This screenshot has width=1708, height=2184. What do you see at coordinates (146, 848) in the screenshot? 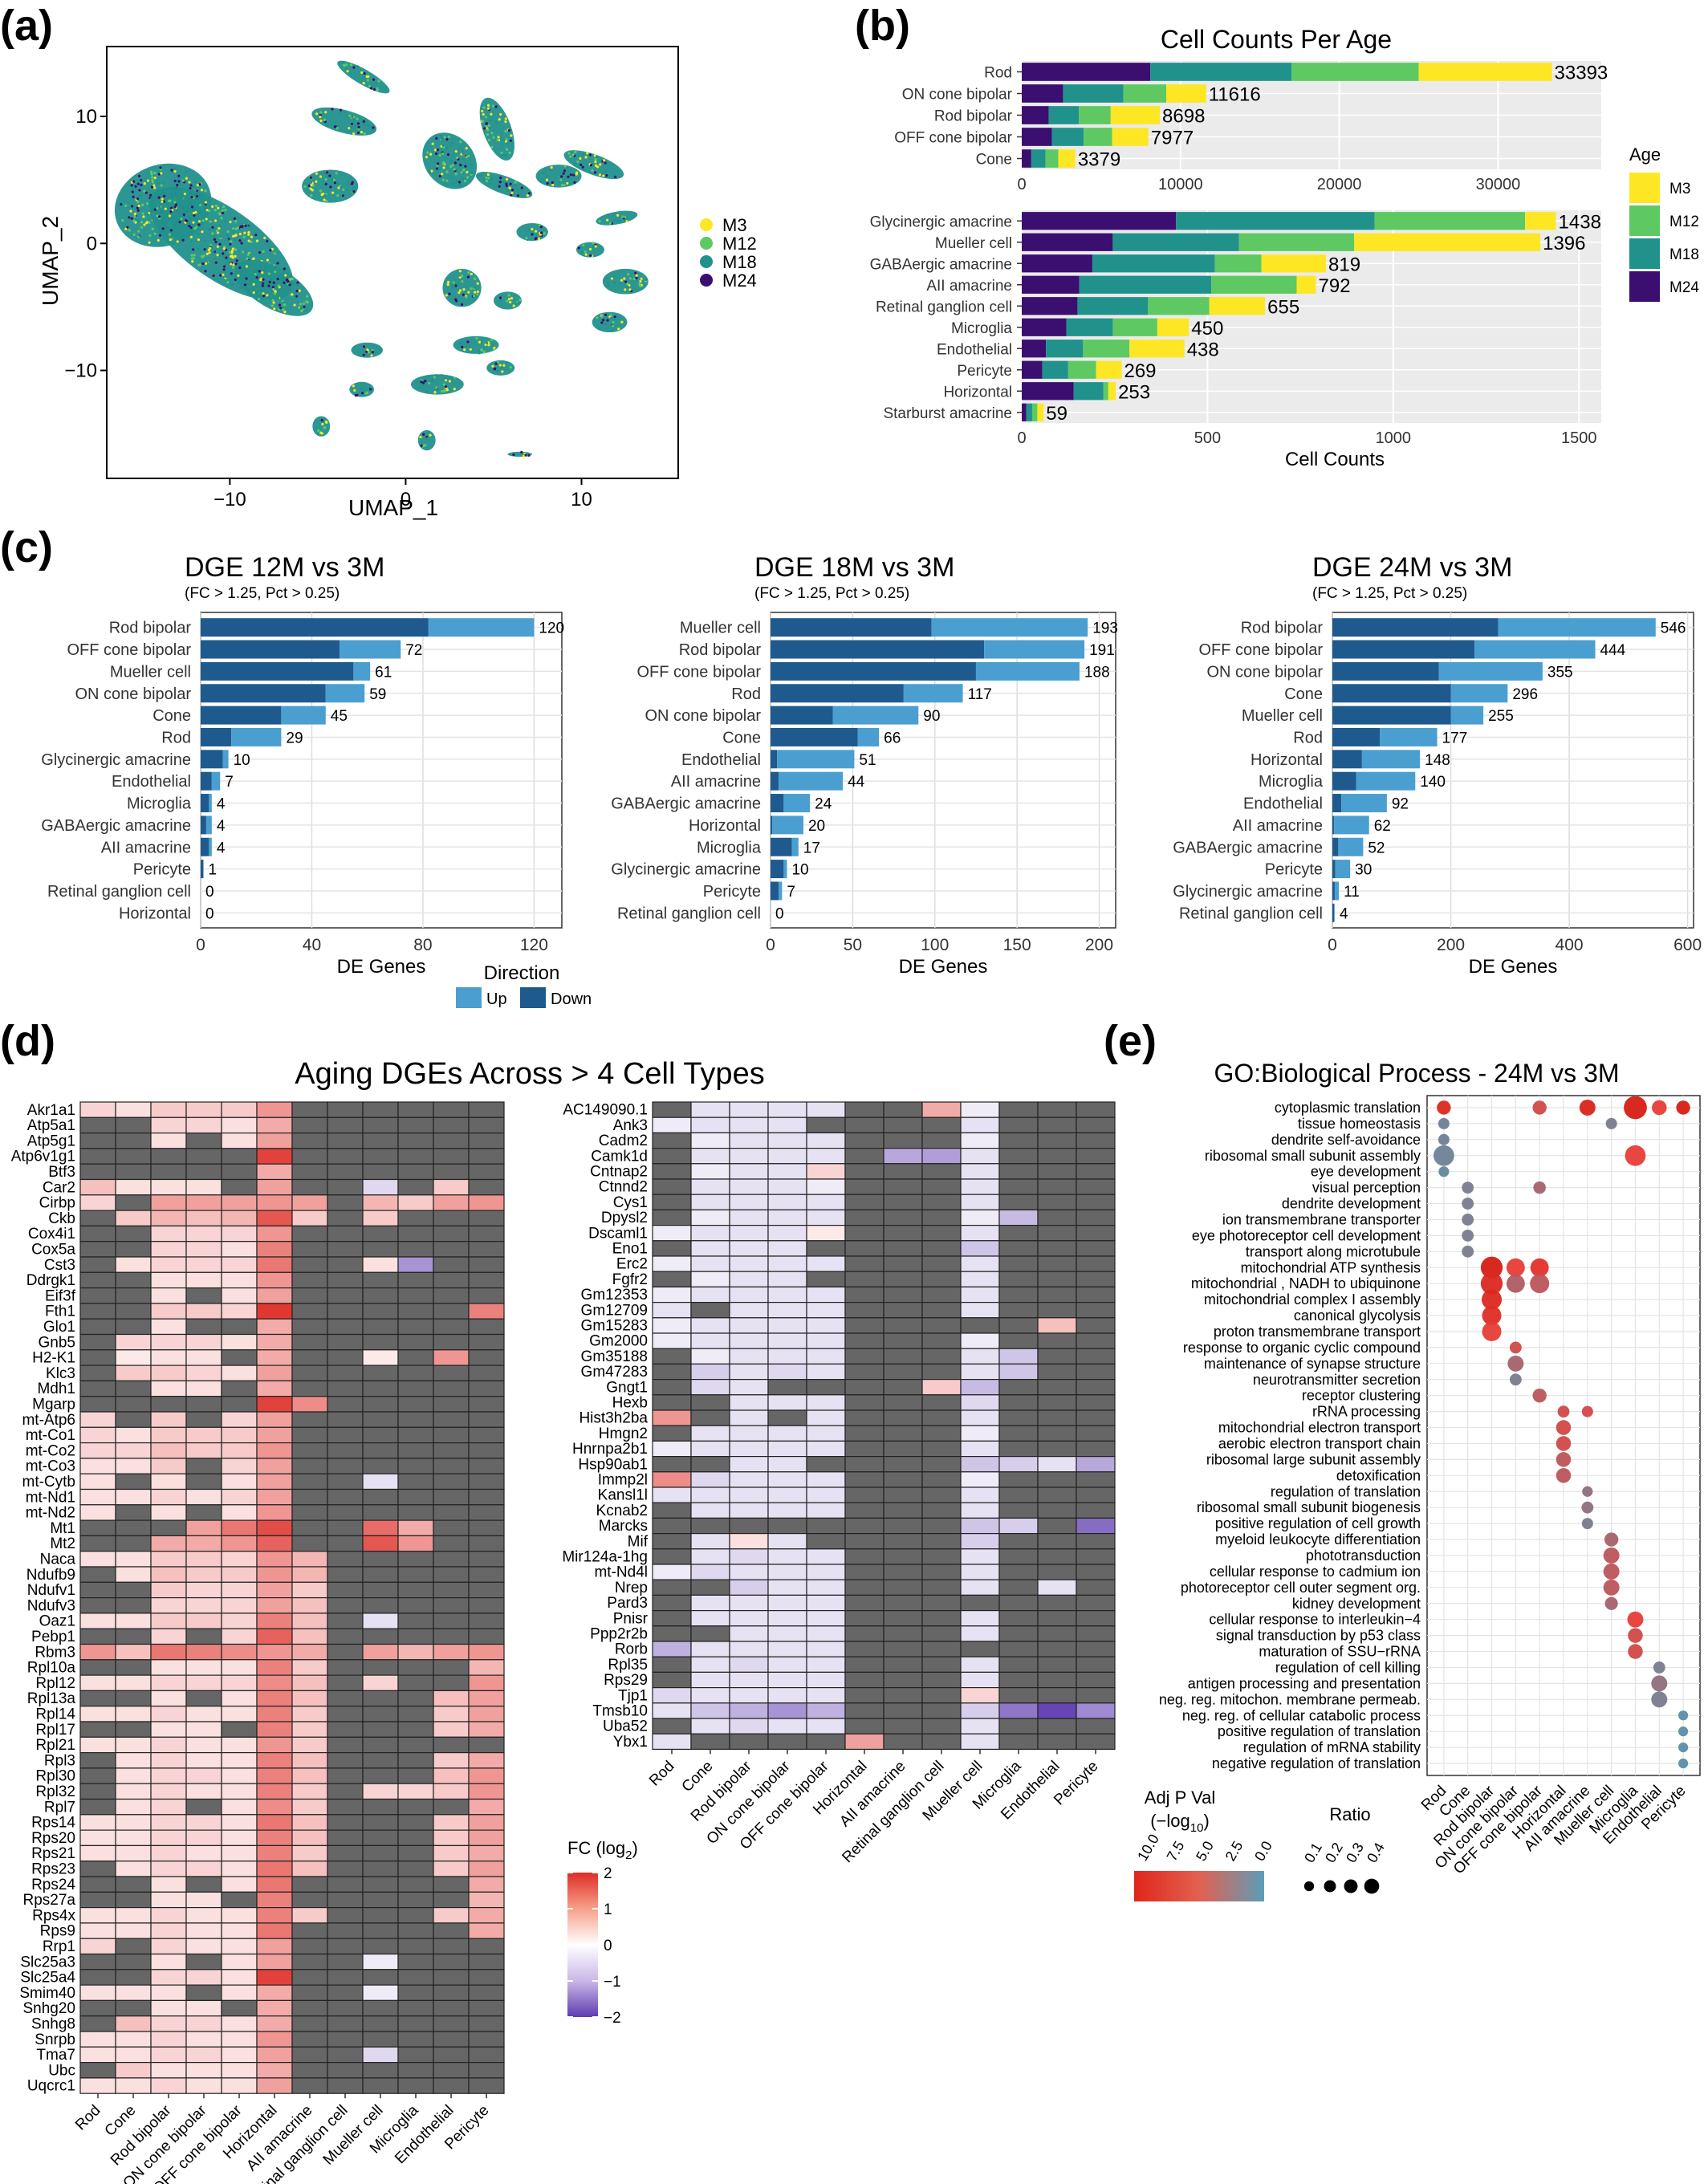
I see `category-label: AII amacrine` at bounding box center [146, 848].